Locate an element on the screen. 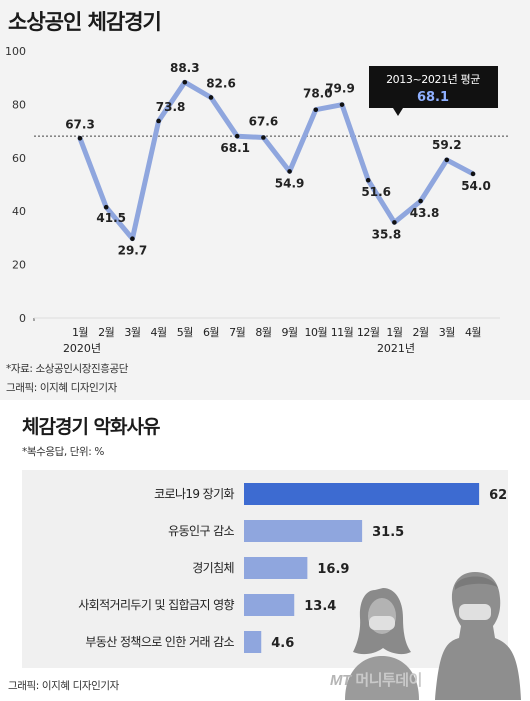 The image size is (530, 701). x-tick-label: 6월 is located at coordinates (211, 332).